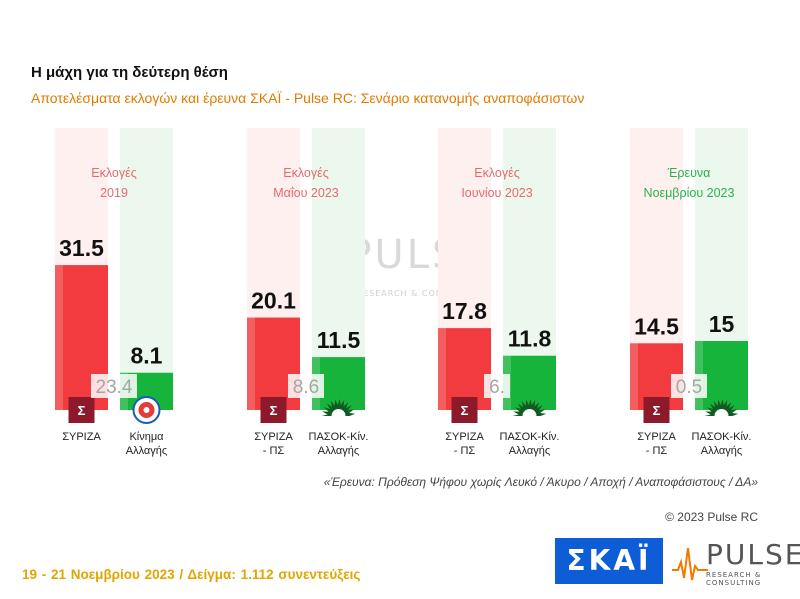 The width and height of the screenshot is (800, 599). I want to click on group-label: Έρευνα, so click(689, 173).